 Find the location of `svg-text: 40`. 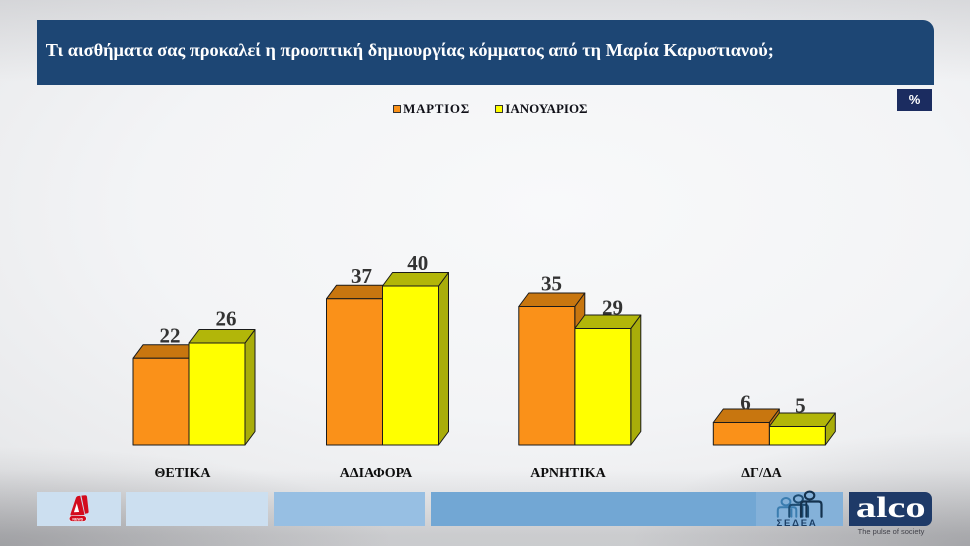

svg-text: 40 is located at coordinates (417, 263).